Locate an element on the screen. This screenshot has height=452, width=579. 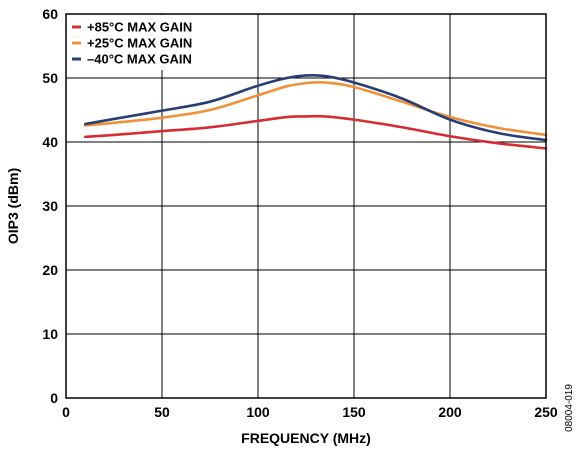
x-tick-label: 100 is located at coordinates (258, 412).